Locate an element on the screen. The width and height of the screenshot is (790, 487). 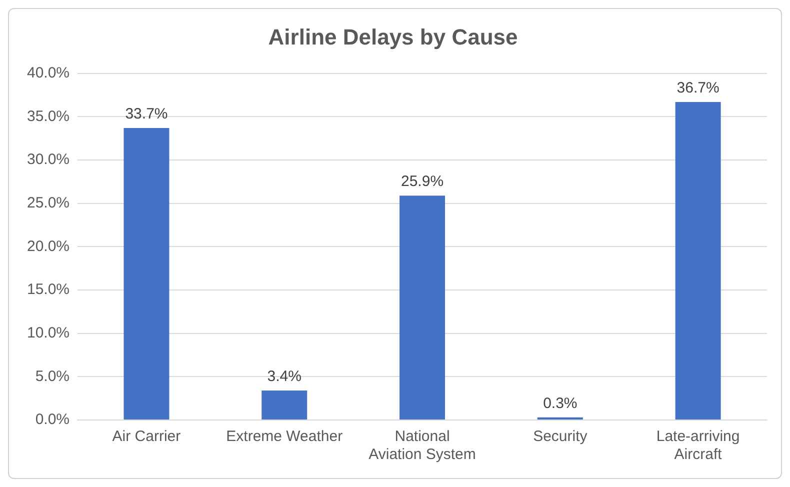
data-label: 36.7% is located at coordinates (698, 88).